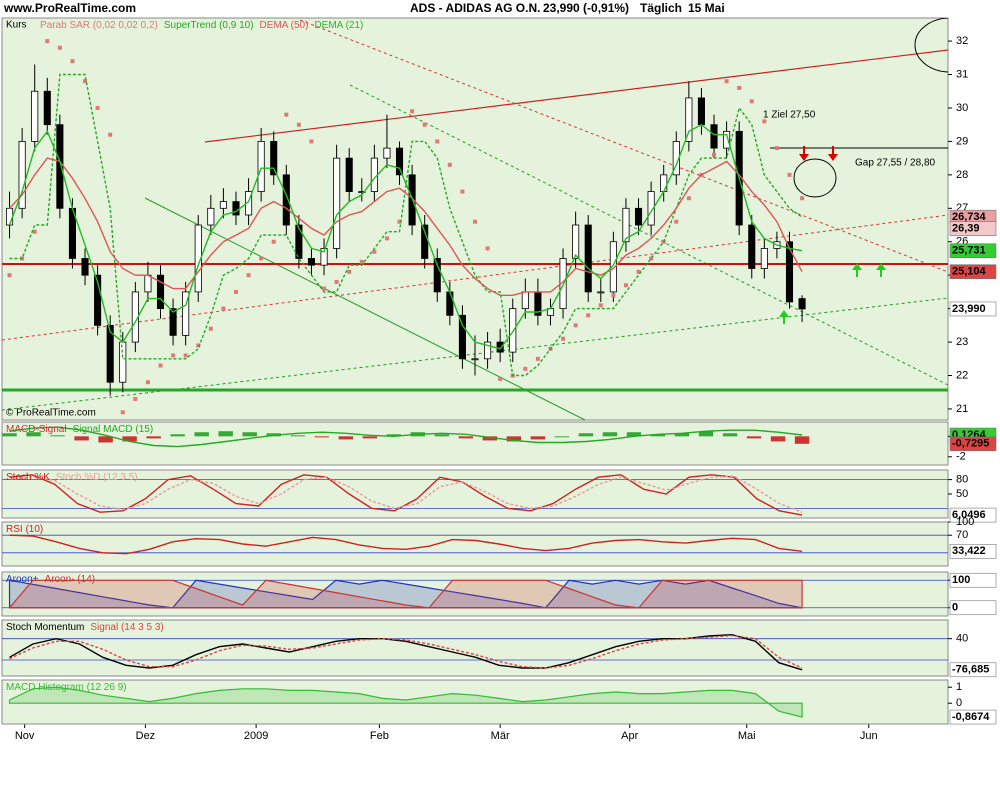 The width and height of the screenshot is (1000, 800). Describe the element at coordinates (500, 736) in the screenshot. I see `x-tick-label: Mär` at that location.